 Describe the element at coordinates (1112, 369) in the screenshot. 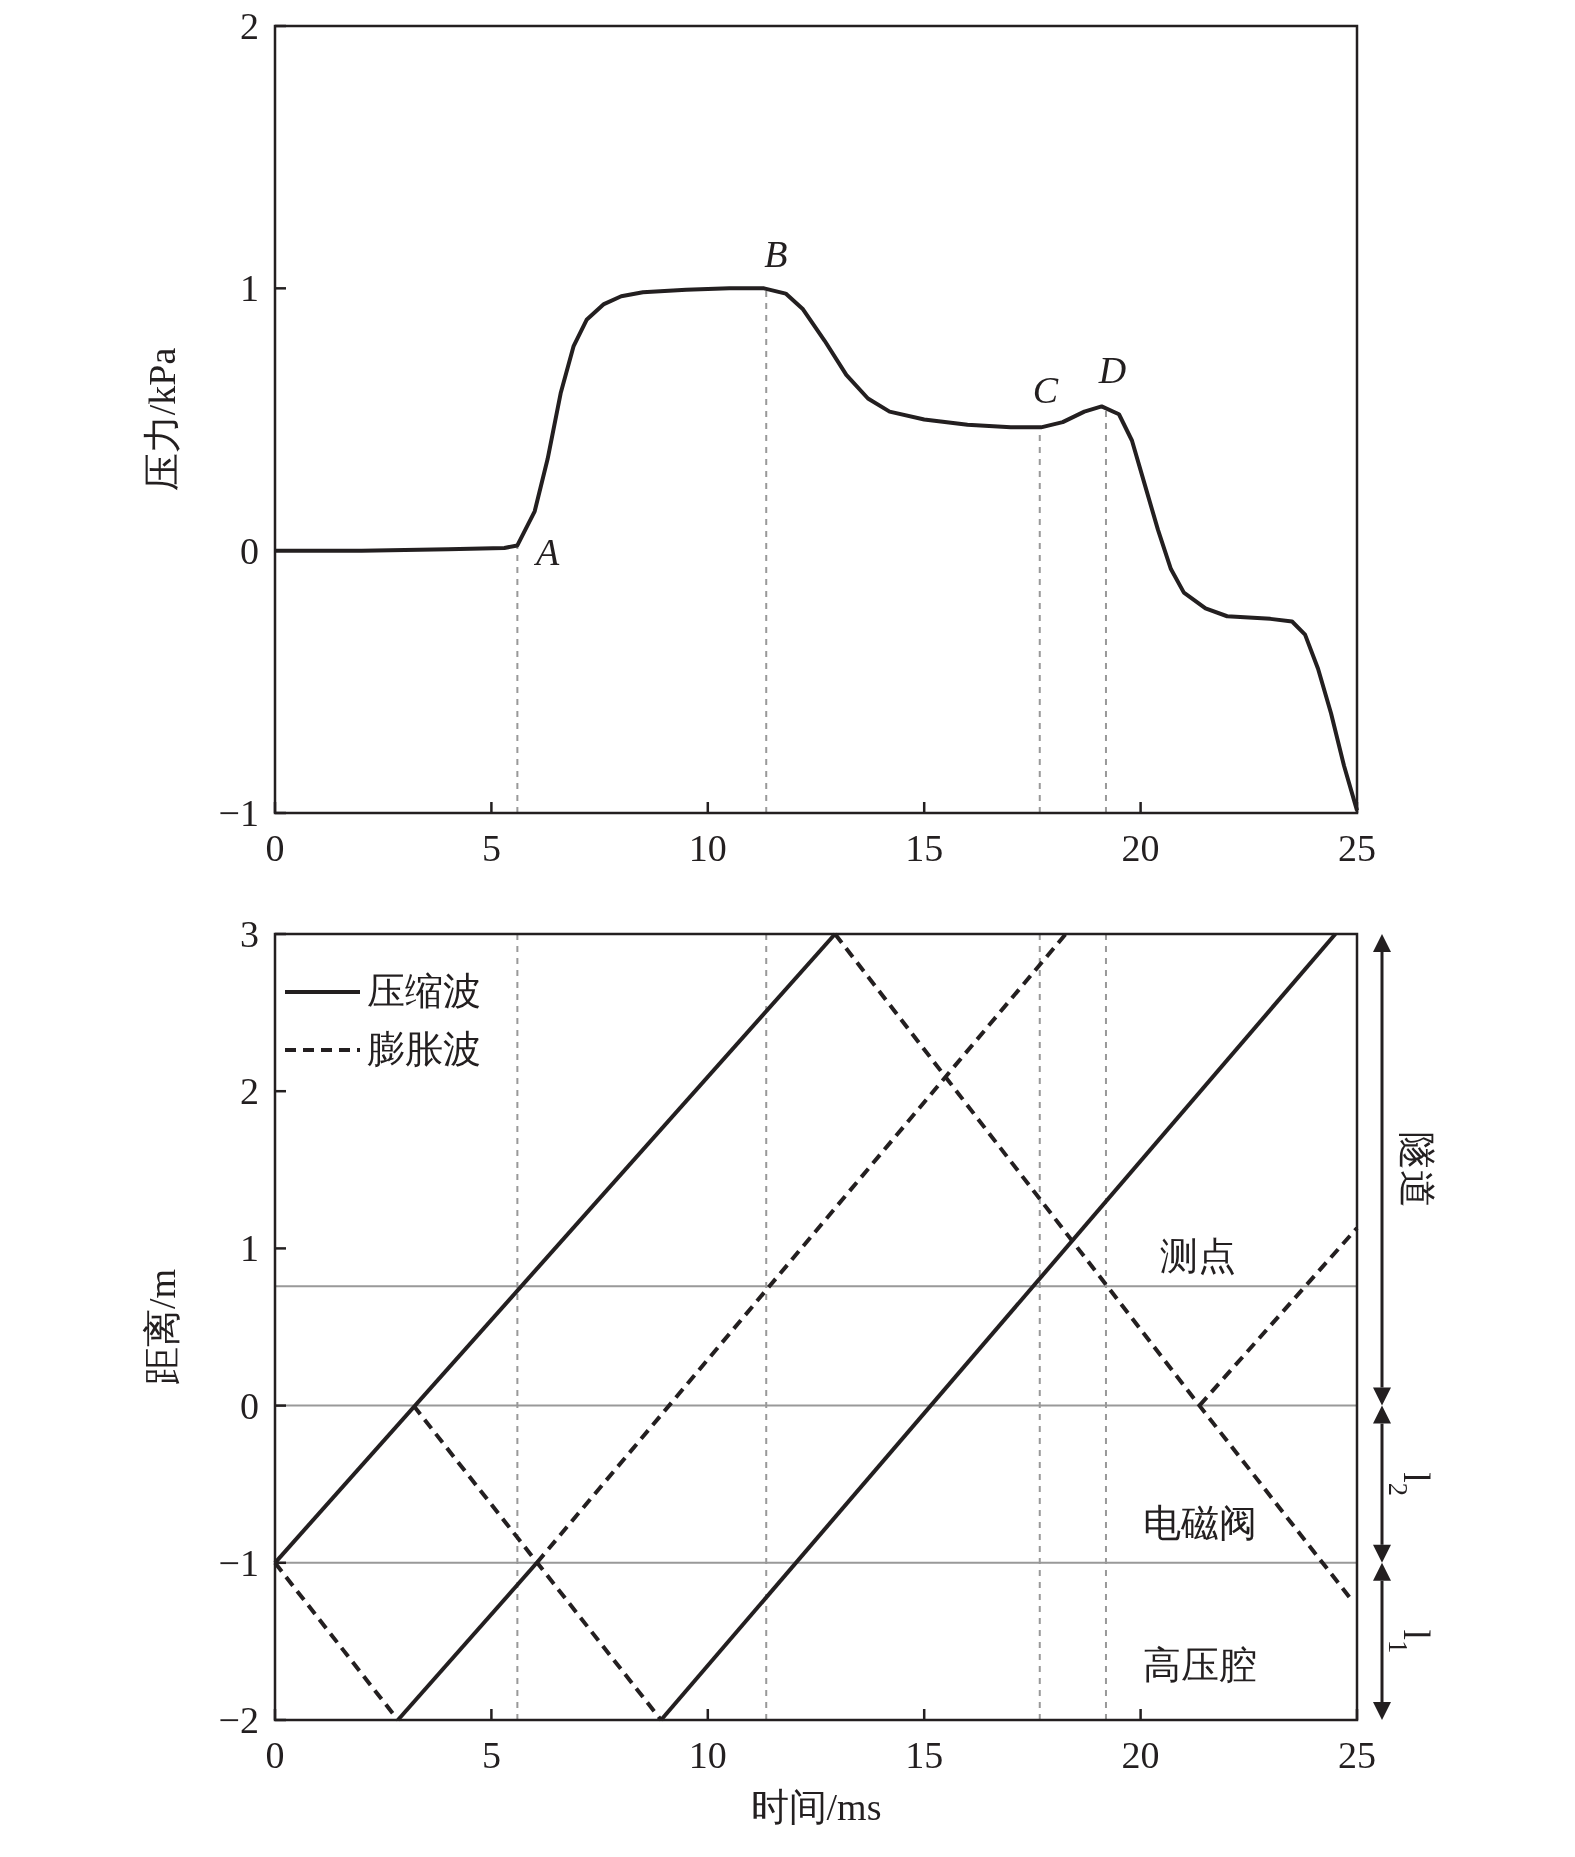

I see `annotation: D` at that location.